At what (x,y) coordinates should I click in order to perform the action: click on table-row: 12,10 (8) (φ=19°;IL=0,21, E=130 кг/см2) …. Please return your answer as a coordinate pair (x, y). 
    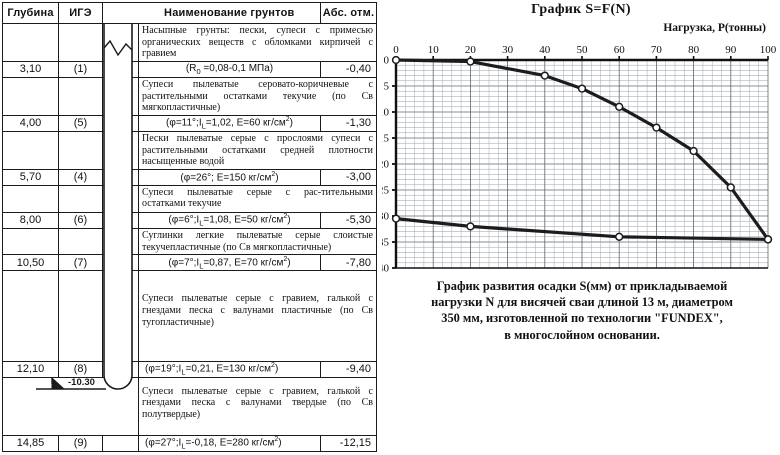
    Looking at the image, I should click on (189, 369).